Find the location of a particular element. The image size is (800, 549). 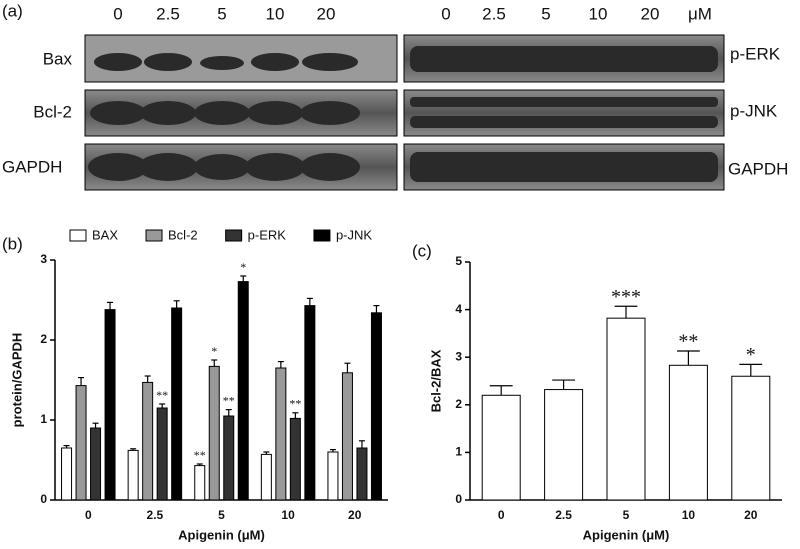

legend-label: BAX is located at coordinates (105, 234).